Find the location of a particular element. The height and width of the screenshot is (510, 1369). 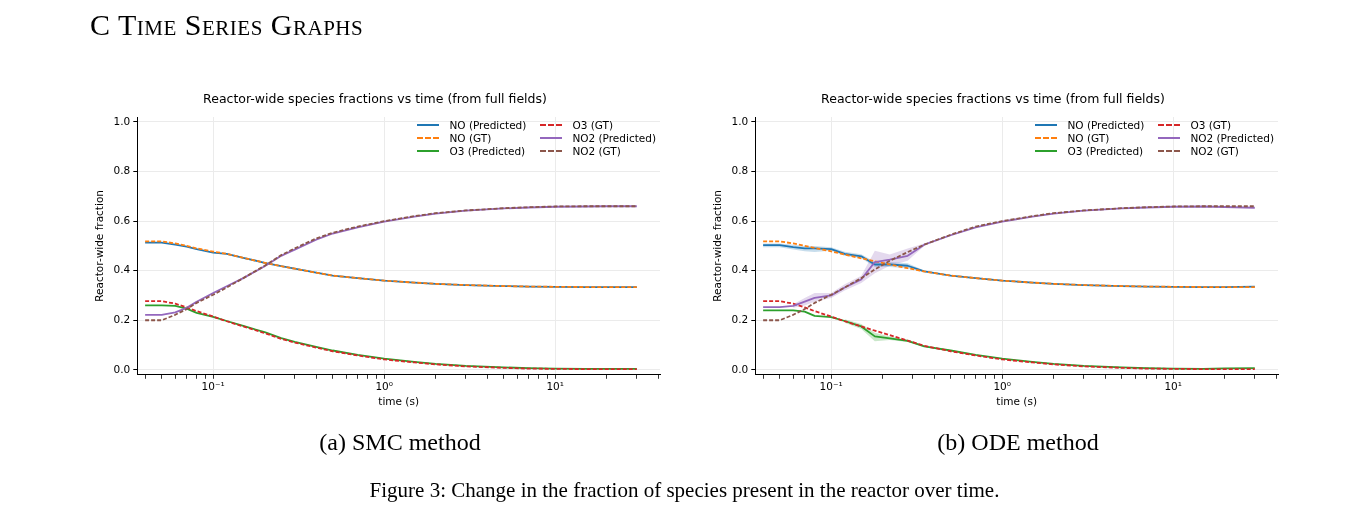

text: (a) SMC method is located at coordinates (400, 442).